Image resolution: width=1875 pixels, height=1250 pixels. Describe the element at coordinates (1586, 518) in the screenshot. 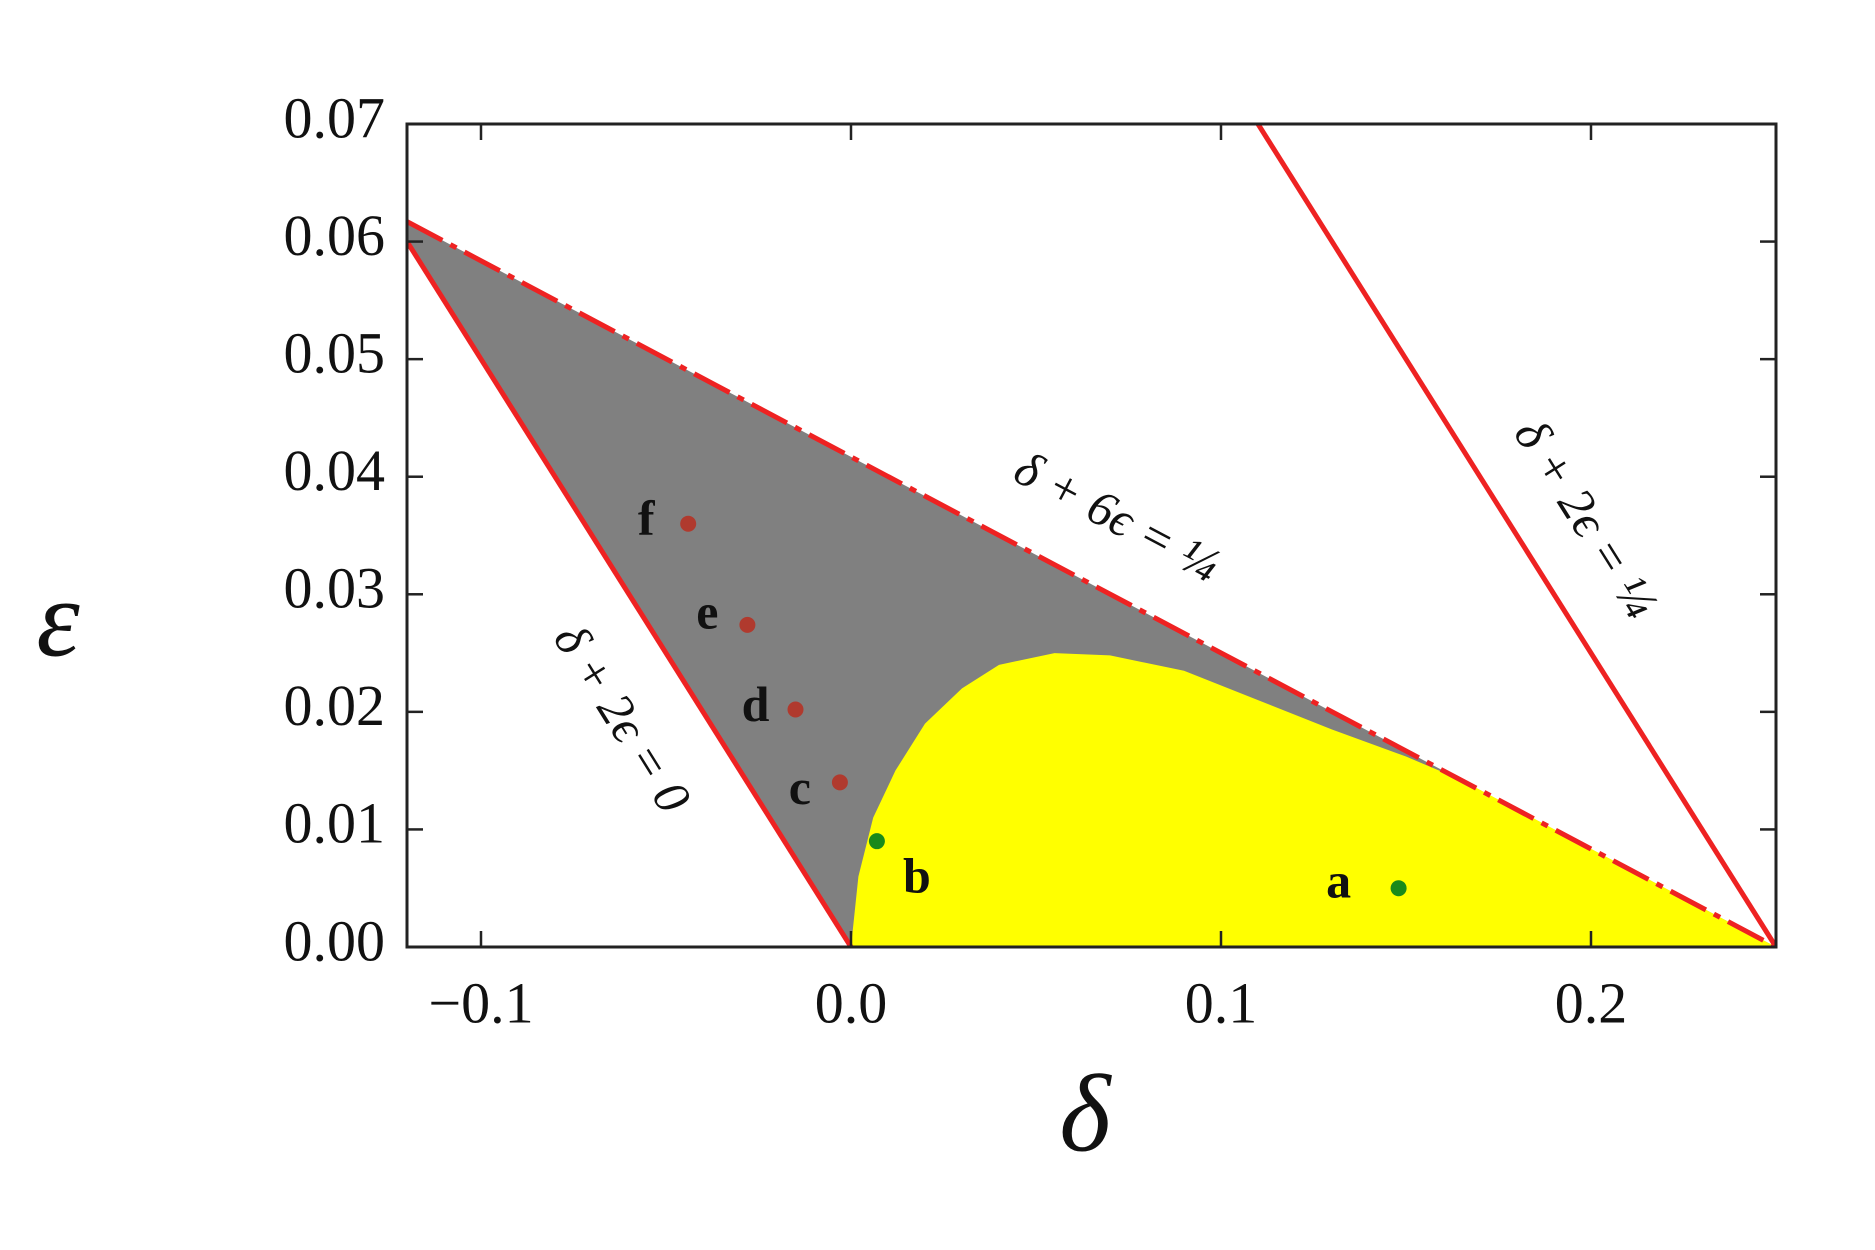

I see `line-label: δ + 2ϵ = ¼` at that location.